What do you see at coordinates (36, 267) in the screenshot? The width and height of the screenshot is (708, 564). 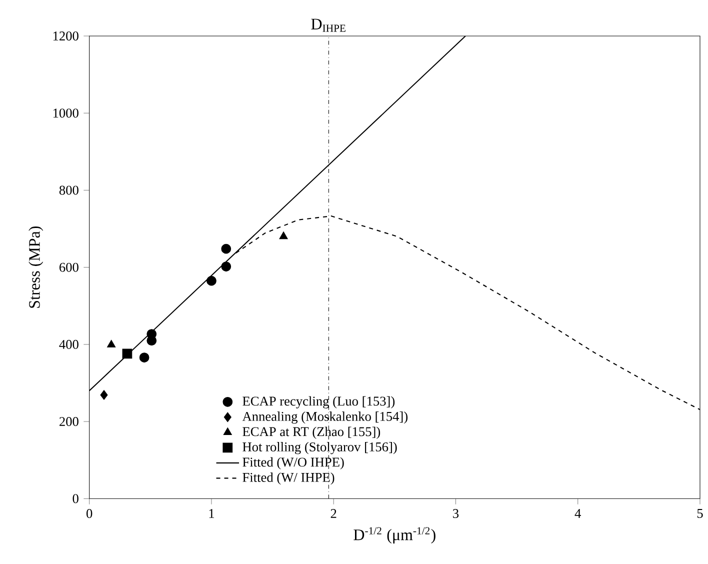 I see `y-axis-title: Stress (MPa)` at bounding box center [36, 267].